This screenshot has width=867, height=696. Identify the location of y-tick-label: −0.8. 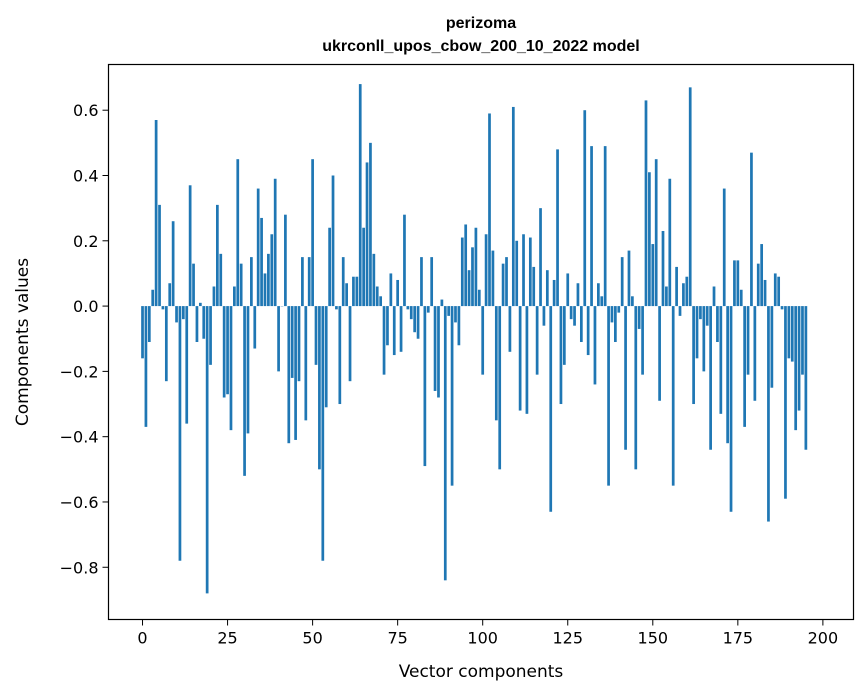
(79, 567).